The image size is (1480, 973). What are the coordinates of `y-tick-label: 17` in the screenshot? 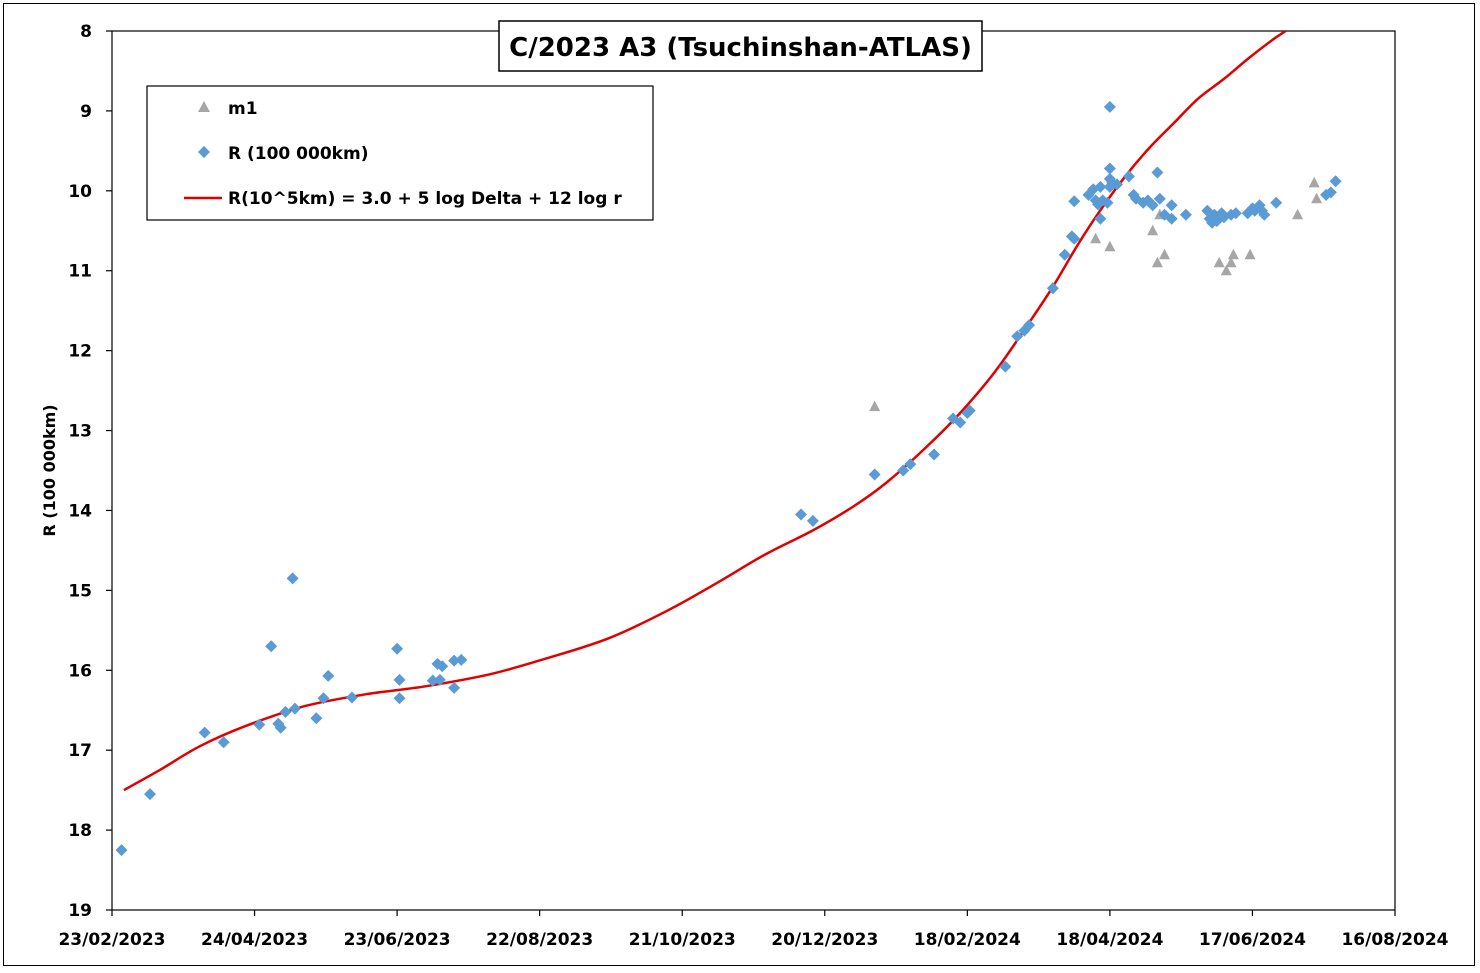 It's located at (80, 751).